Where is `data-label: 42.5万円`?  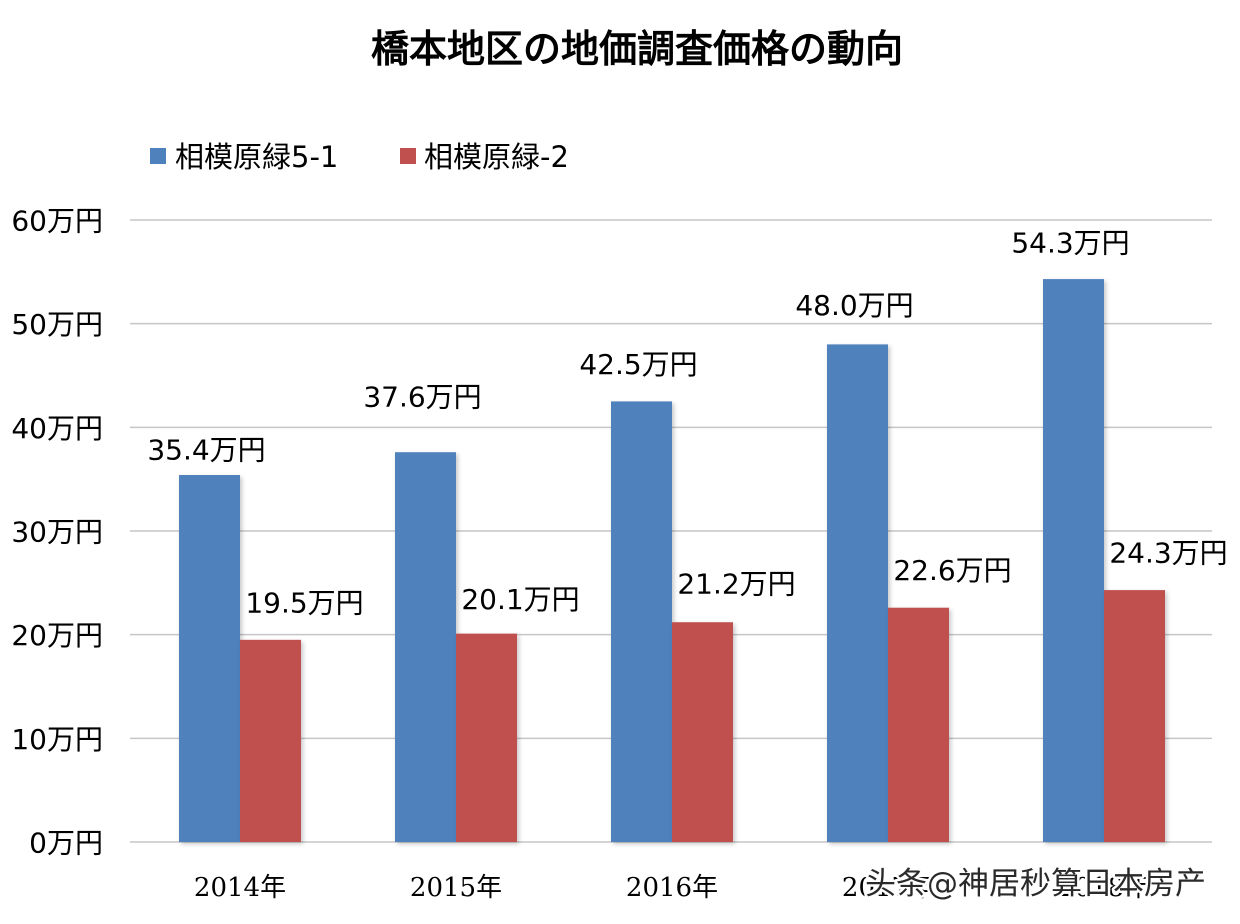
data-label: 42.5万円 is located at coordinates (638, 364).